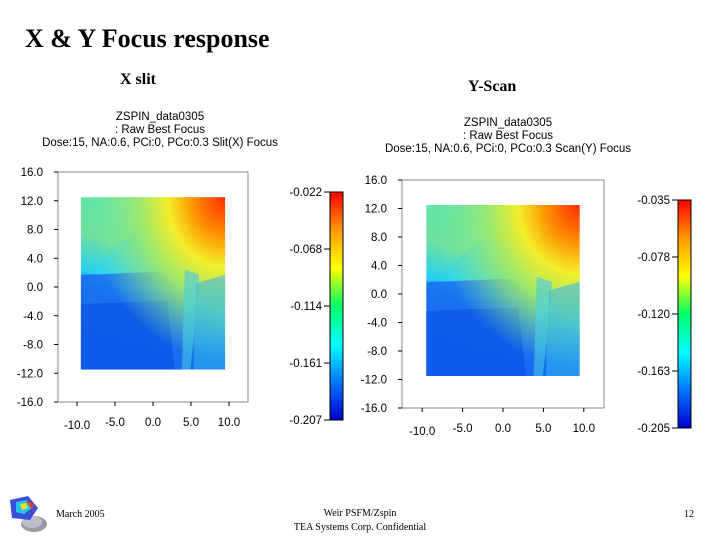 The height and width of the screenshot is (540, 720). I want to click on colorbar: -0.035 -0.078 -0.120 -0.163 -0.205, so click(664, 315).